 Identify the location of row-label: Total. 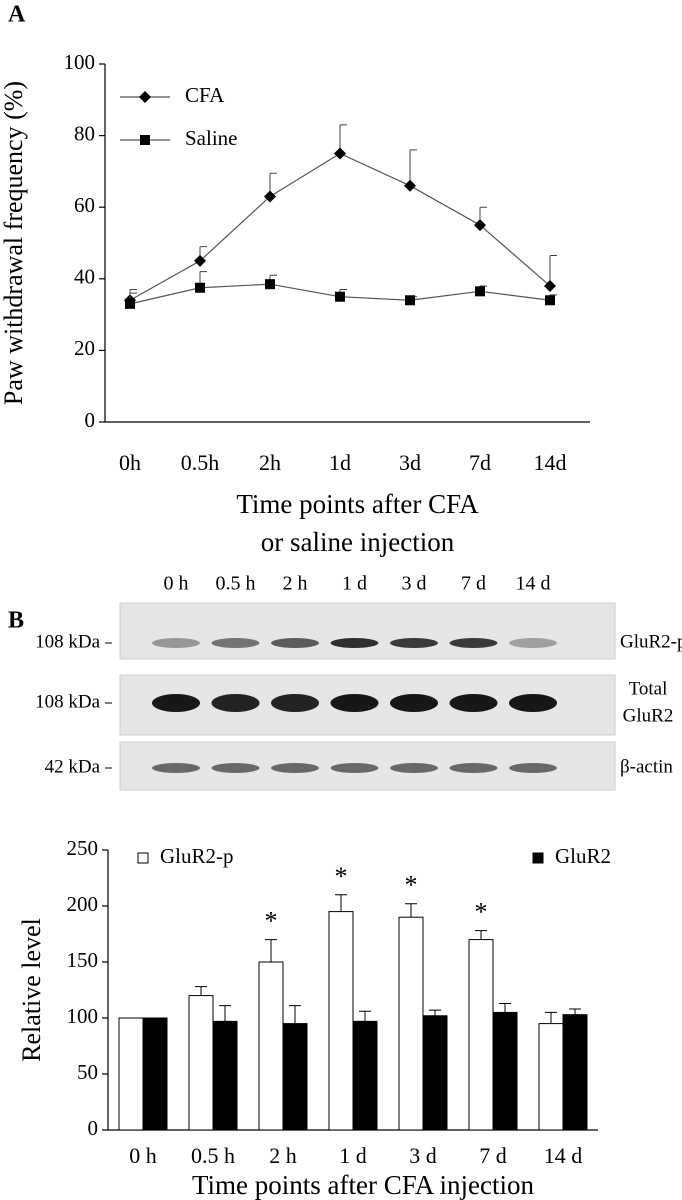
(648, 688).